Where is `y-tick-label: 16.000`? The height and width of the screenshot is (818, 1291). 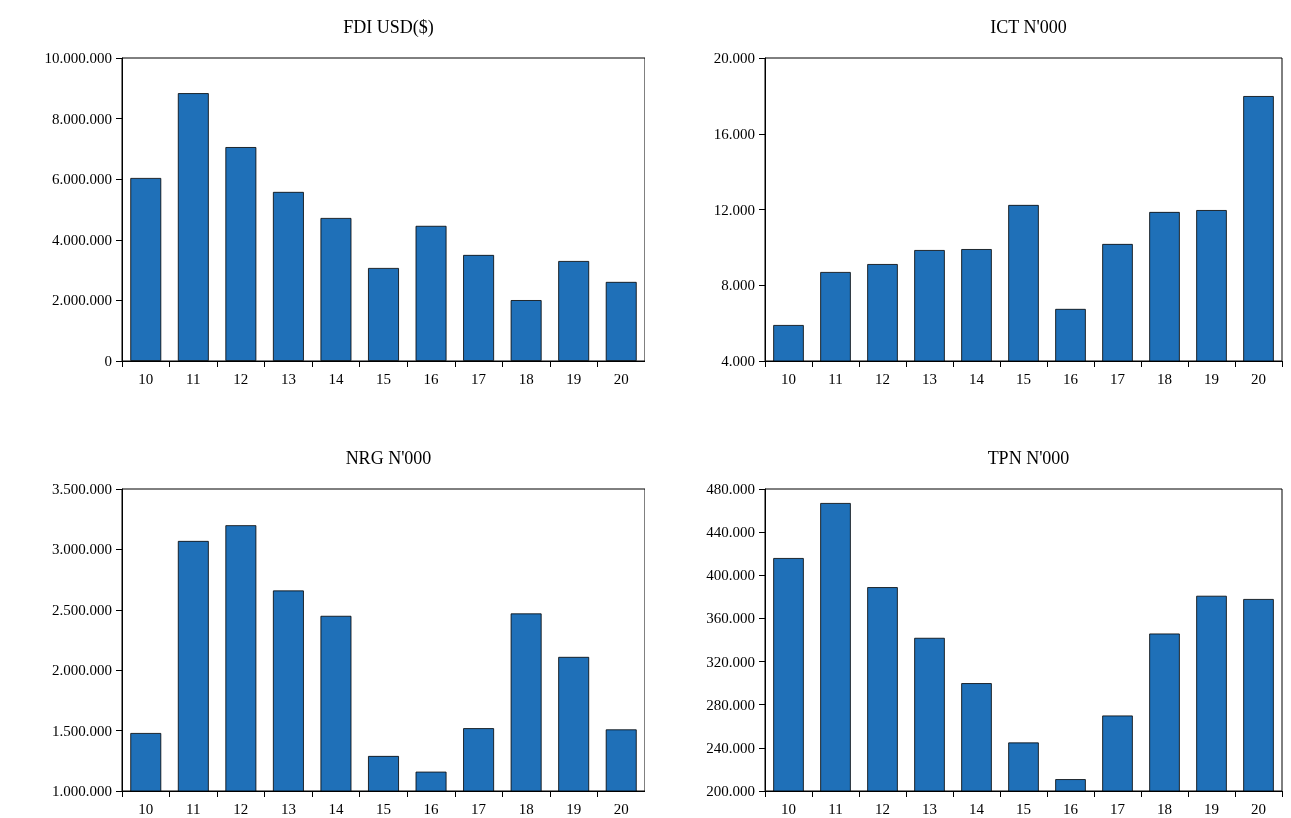 y-tick-label: 16.000 is located at coordinates (734, 133).